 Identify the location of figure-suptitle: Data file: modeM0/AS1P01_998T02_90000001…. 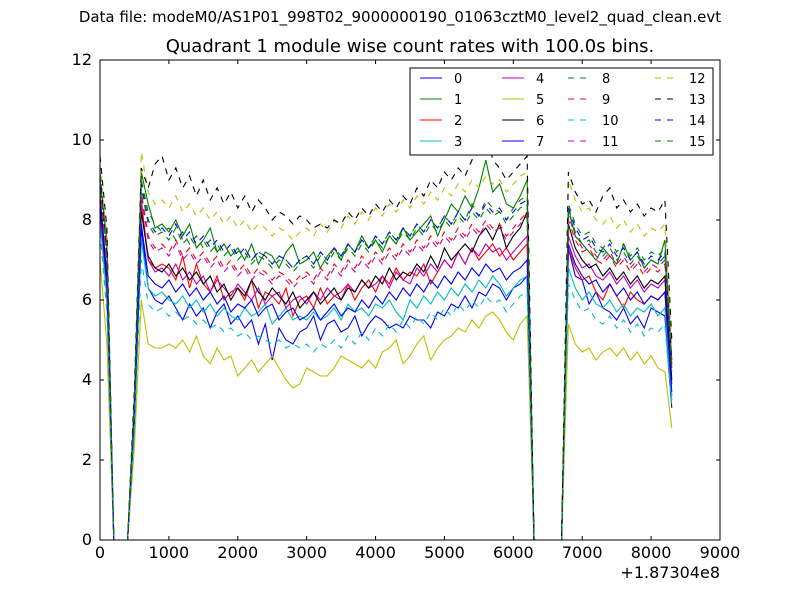
(400, 17).